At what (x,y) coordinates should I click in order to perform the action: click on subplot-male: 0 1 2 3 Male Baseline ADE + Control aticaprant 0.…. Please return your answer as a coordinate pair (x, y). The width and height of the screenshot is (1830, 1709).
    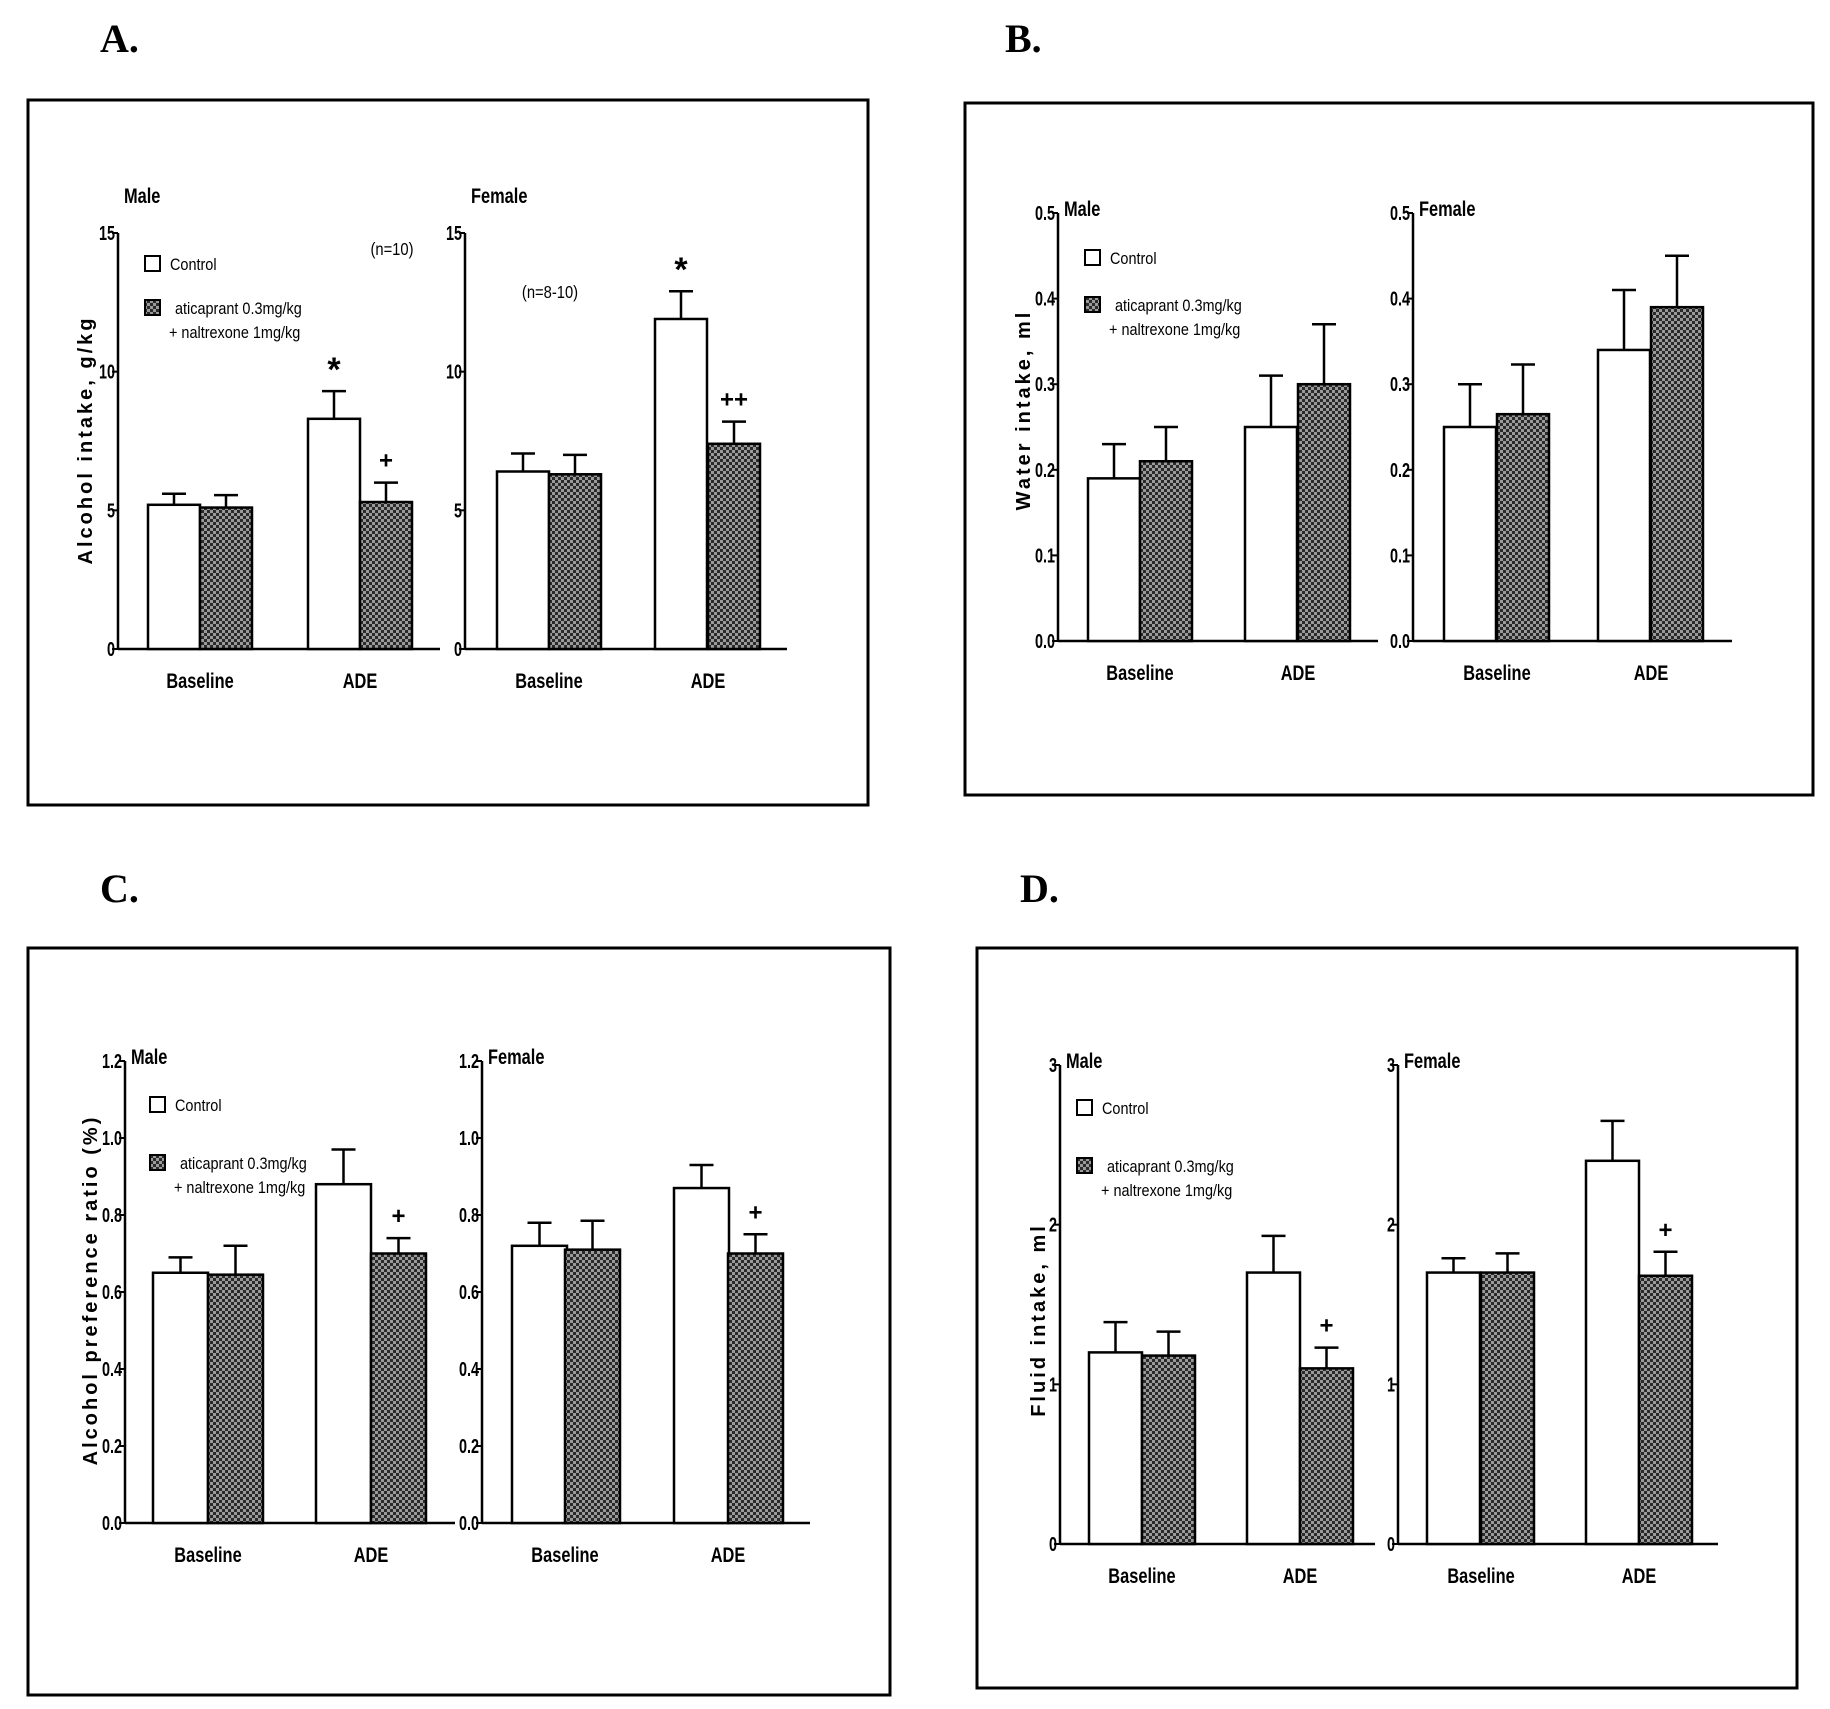
    Looking at the image, I should click on (1212, 1318).